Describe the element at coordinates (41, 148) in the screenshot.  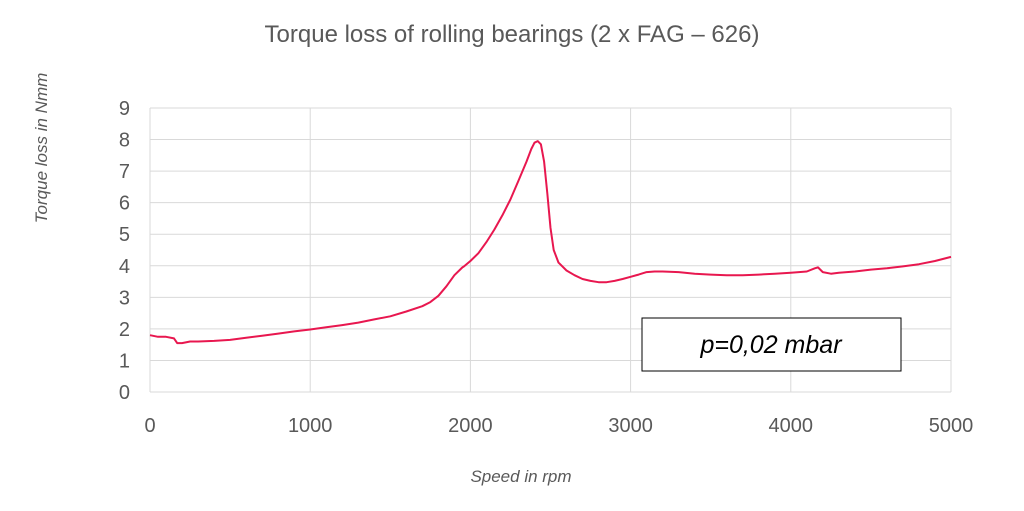
I see `y-axis-label: Torque loss in Nmm` at that location.